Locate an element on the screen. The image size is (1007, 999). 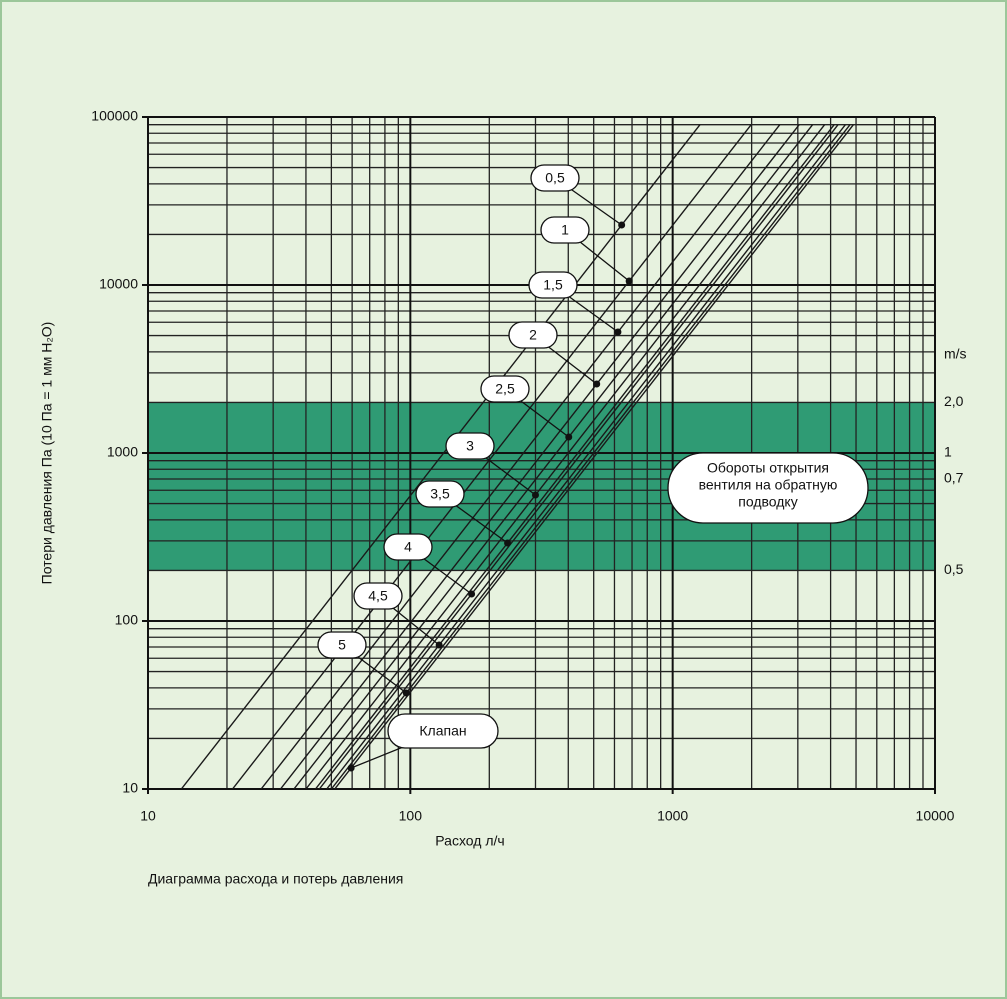
annotation-text: вентиля на обратную is located at coordinates (768, 485).